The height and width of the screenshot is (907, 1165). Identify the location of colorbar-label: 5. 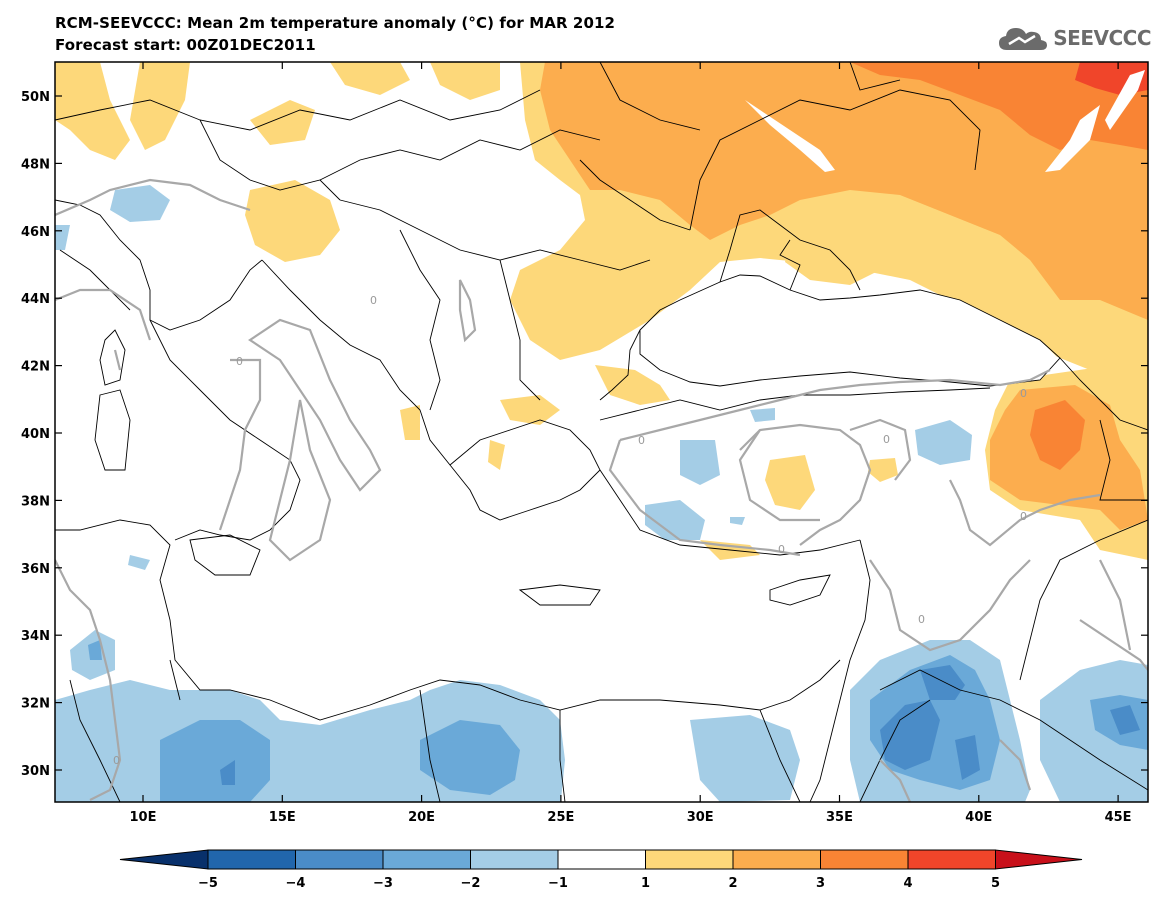
(995, 883).